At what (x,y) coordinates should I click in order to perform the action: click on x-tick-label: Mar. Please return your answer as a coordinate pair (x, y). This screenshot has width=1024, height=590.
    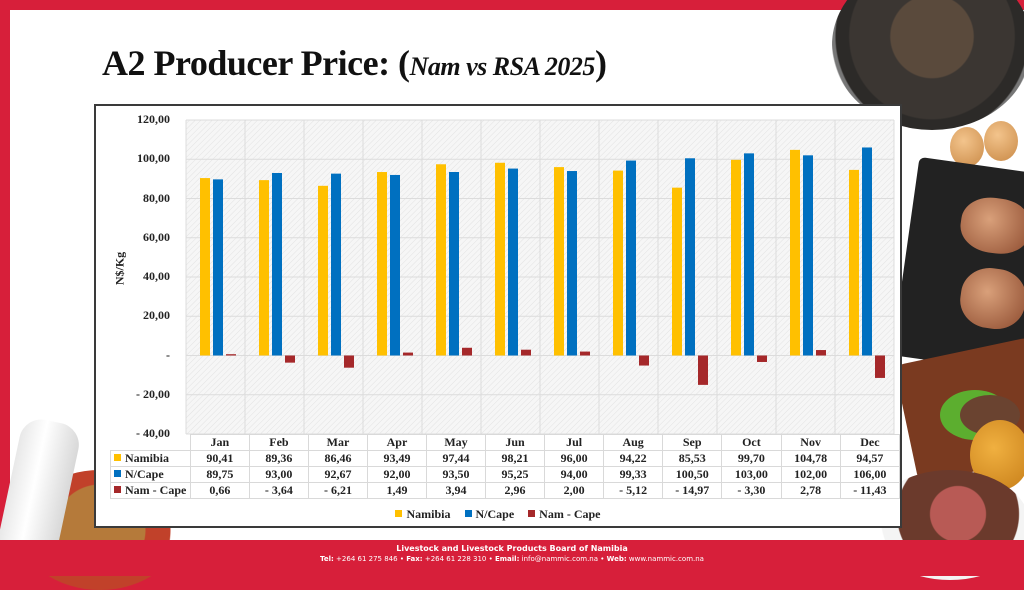
    Looking at the image, I should click on (337, 442).